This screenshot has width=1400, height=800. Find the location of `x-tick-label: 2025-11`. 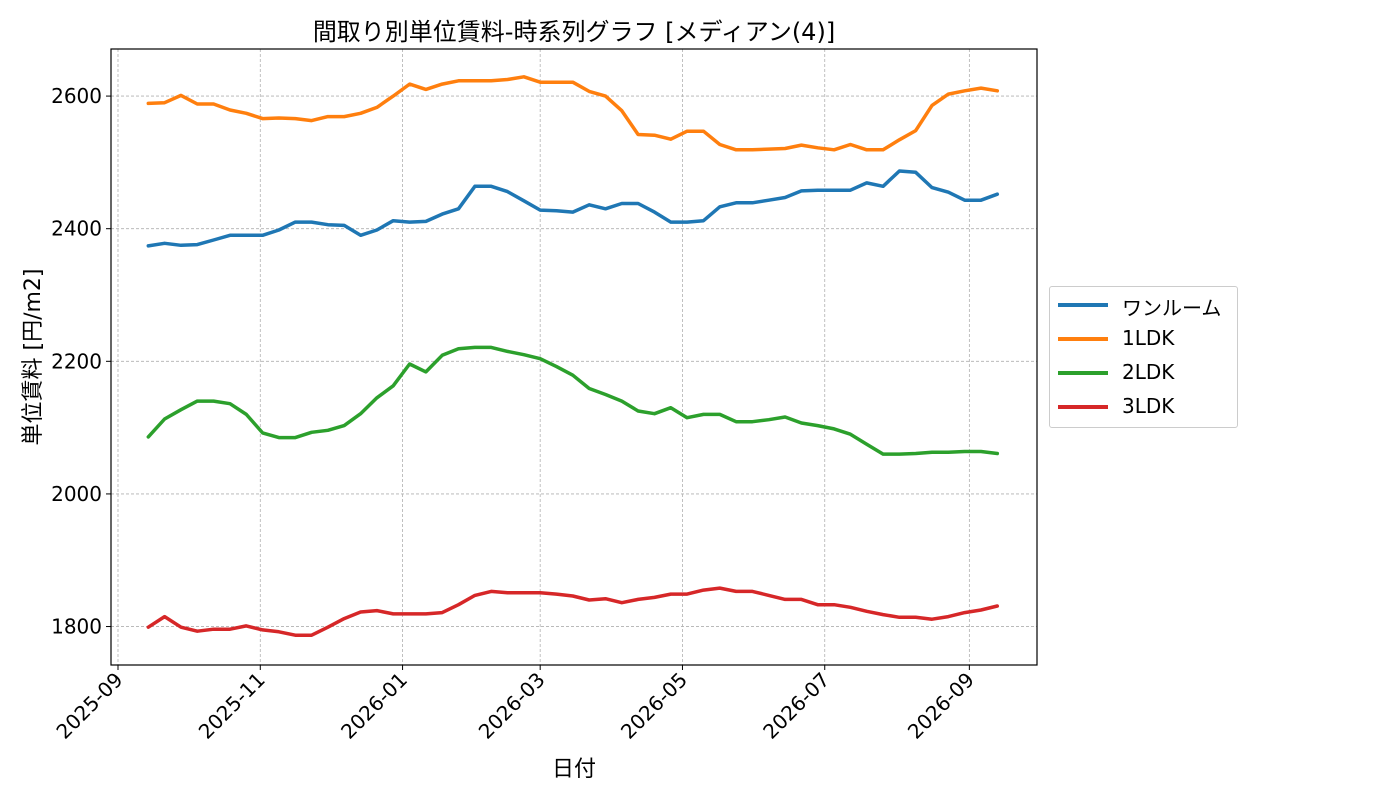

x-tick-label: 2025-11 is located at coordinates (232, 706).